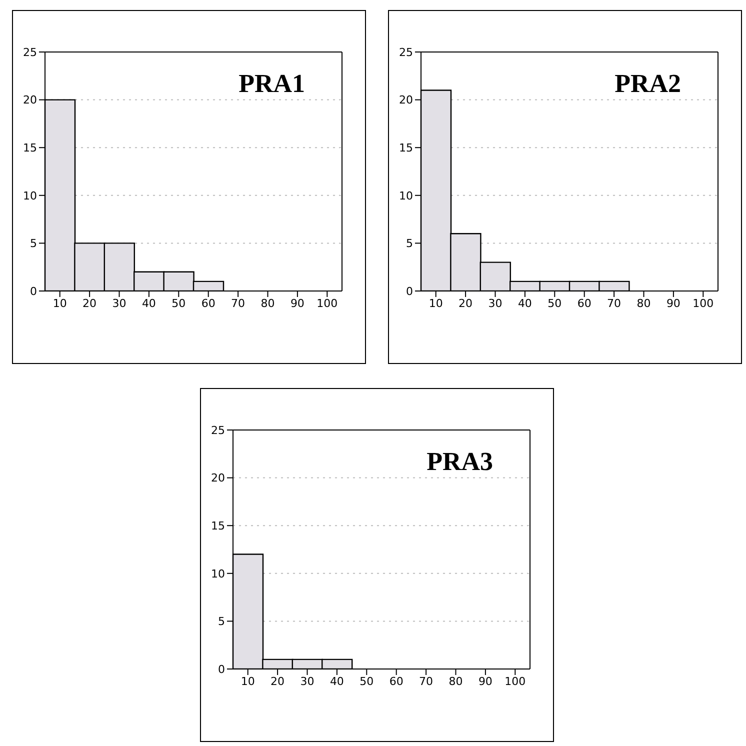 Image resolution: width=746 pixels, height=746 pixels. Describe the element at coordinates (647, 84) in the screenshot. I see `text: PRA2` at that location.